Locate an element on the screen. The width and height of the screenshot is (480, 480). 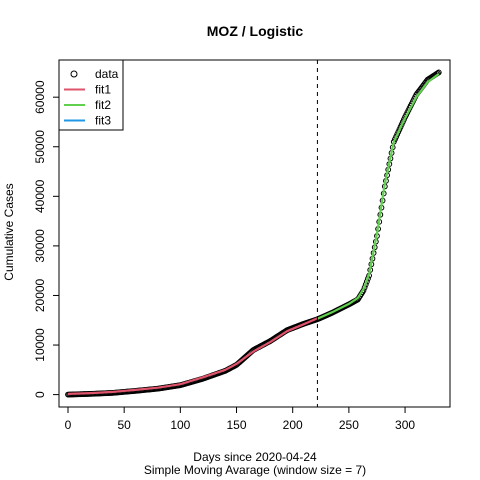
series-line-fit1 is located at coordinates (192, 356).